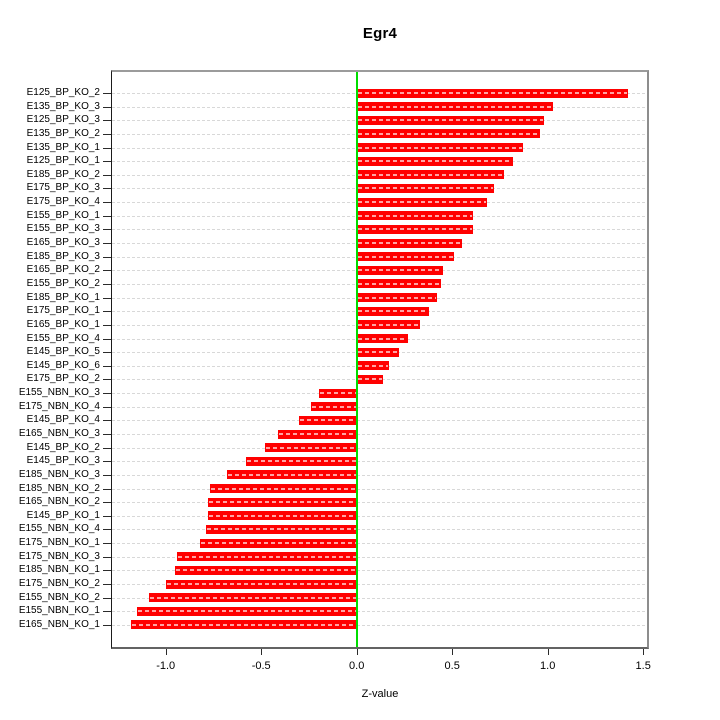  Describe the element at coordinates (59, 597) in the screenshot. I see `y-axis-label: E155_NBN_KO_2` at that location.